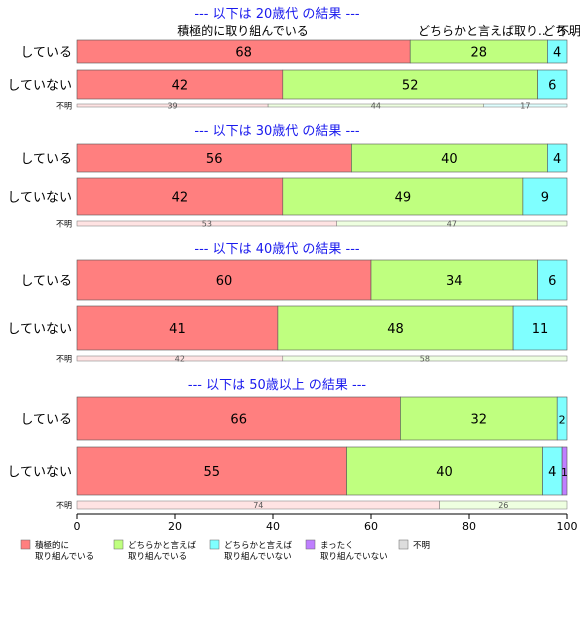 This screenshot has width=580, height=636. What do you see at coordinates (337, 546) in the screenshot?
I see `legend-label: まったく` at bounding box center [337, 546].